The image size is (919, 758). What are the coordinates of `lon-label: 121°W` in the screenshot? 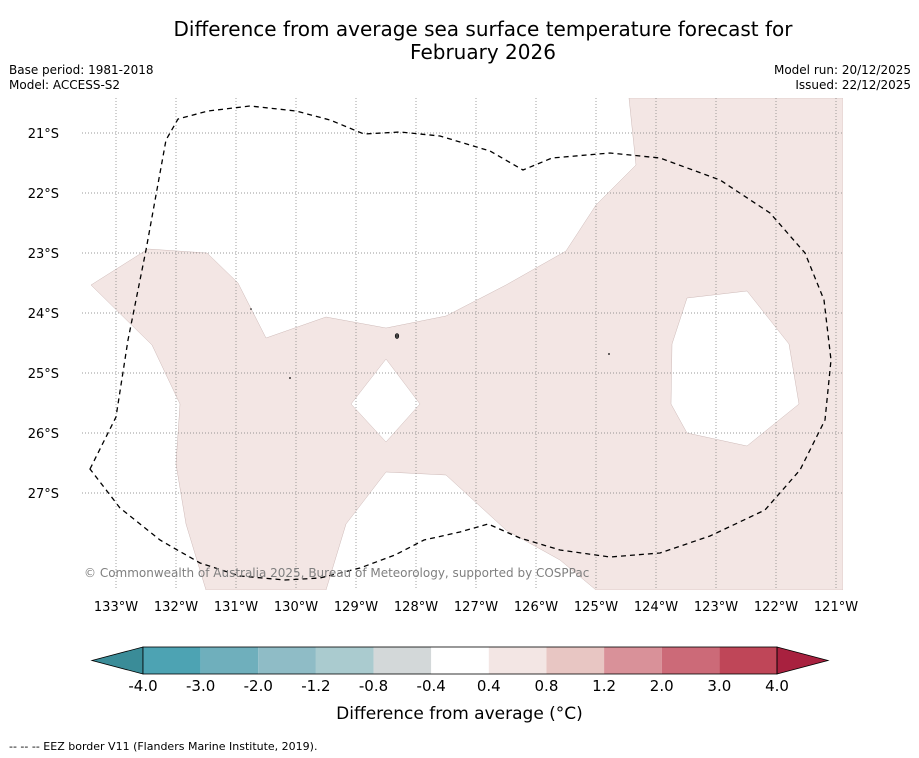 It's located at (836, 607).